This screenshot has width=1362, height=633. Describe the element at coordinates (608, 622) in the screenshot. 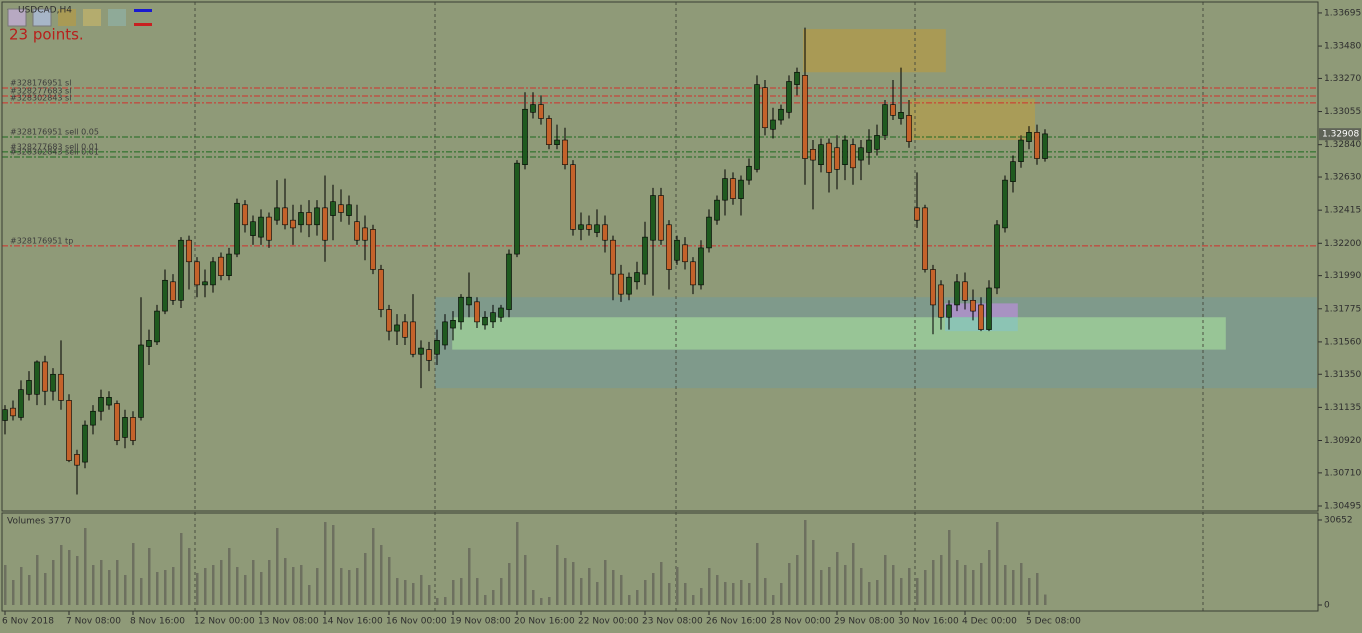

I see `x-tick-label: 22 Nov 00:00` at that location.